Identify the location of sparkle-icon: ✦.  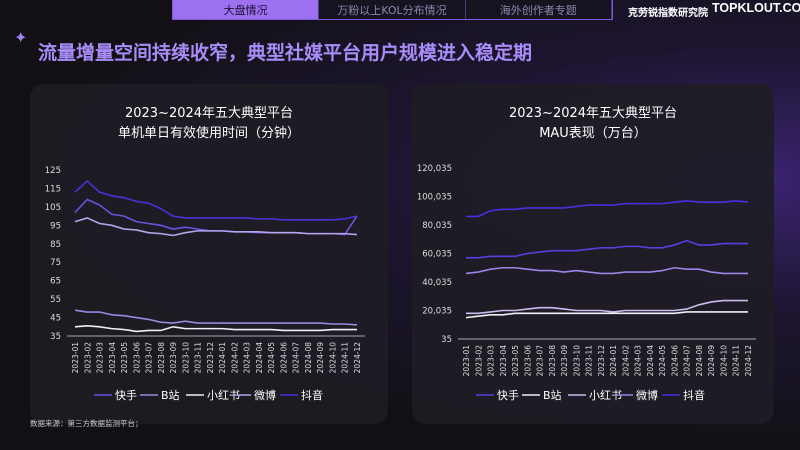
(21, 37).